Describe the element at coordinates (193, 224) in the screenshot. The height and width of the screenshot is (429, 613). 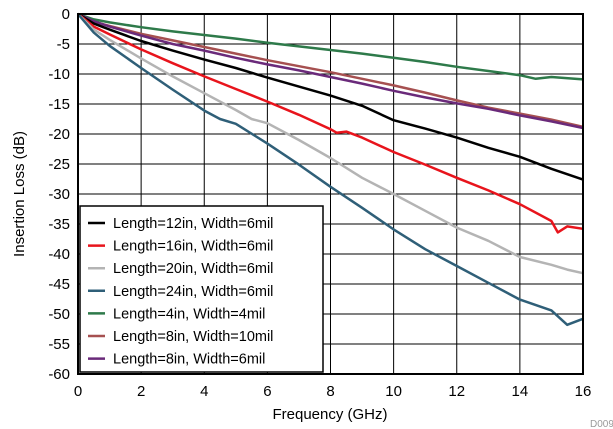
I see `legend-entry-0: Length=12in, Width=6mil` at that location.